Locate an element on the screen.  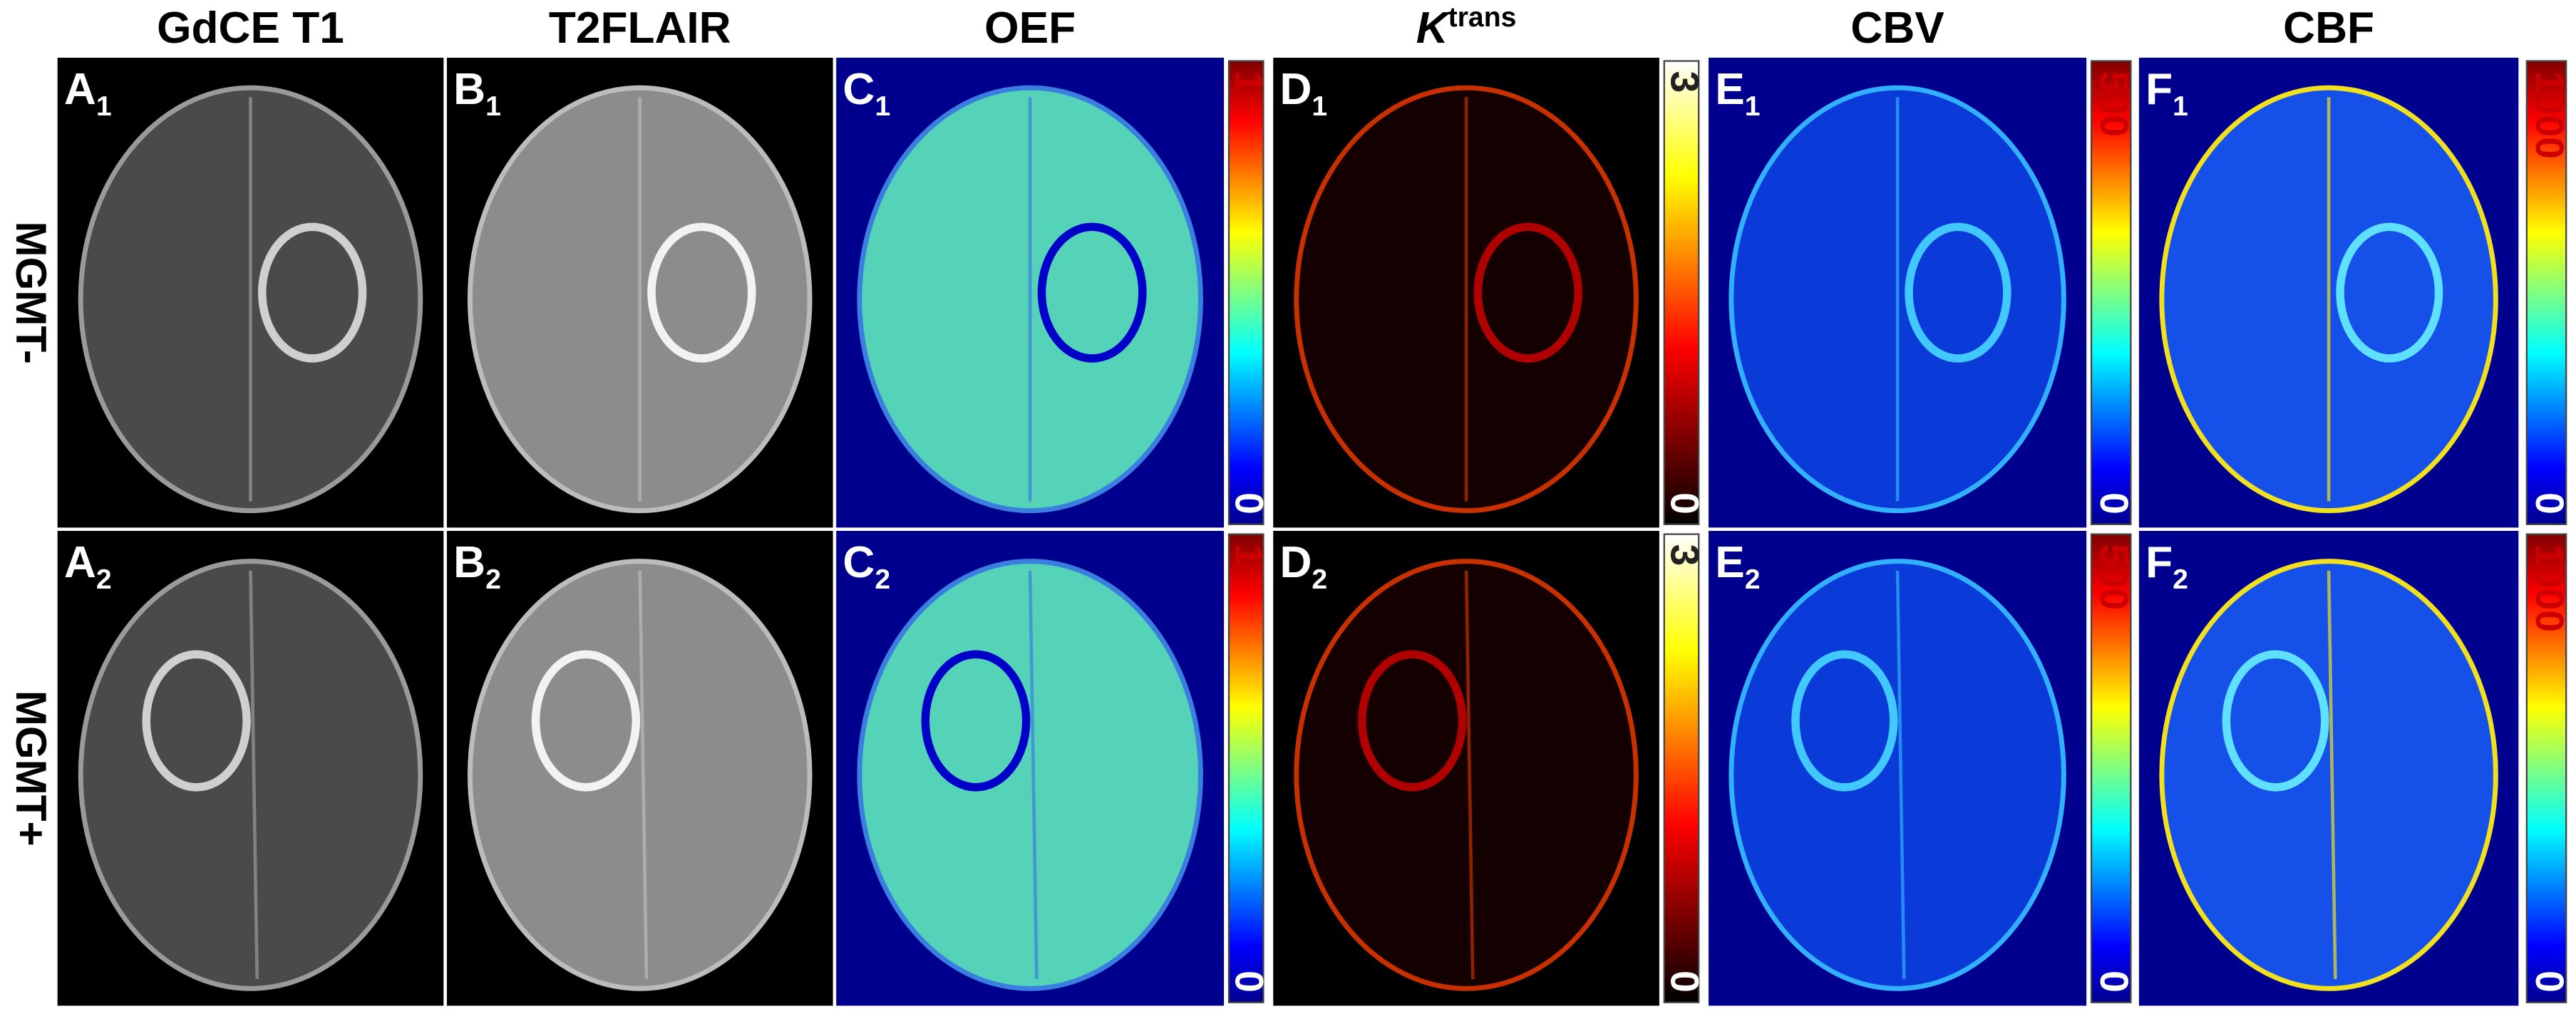
header-text: CBV is located at coordinates (1897, 28).